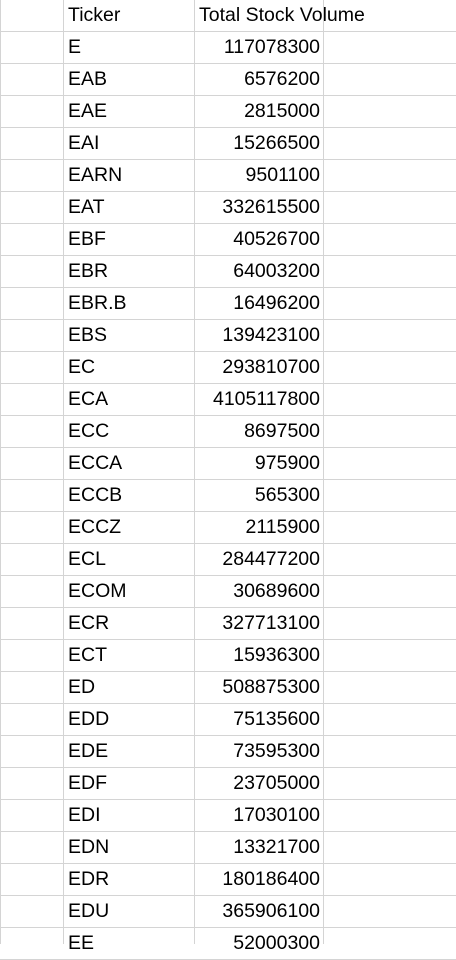  Describe the element at coordinates (287, 463) in the screenshot. I see `volume-cell: 975900` at that location.